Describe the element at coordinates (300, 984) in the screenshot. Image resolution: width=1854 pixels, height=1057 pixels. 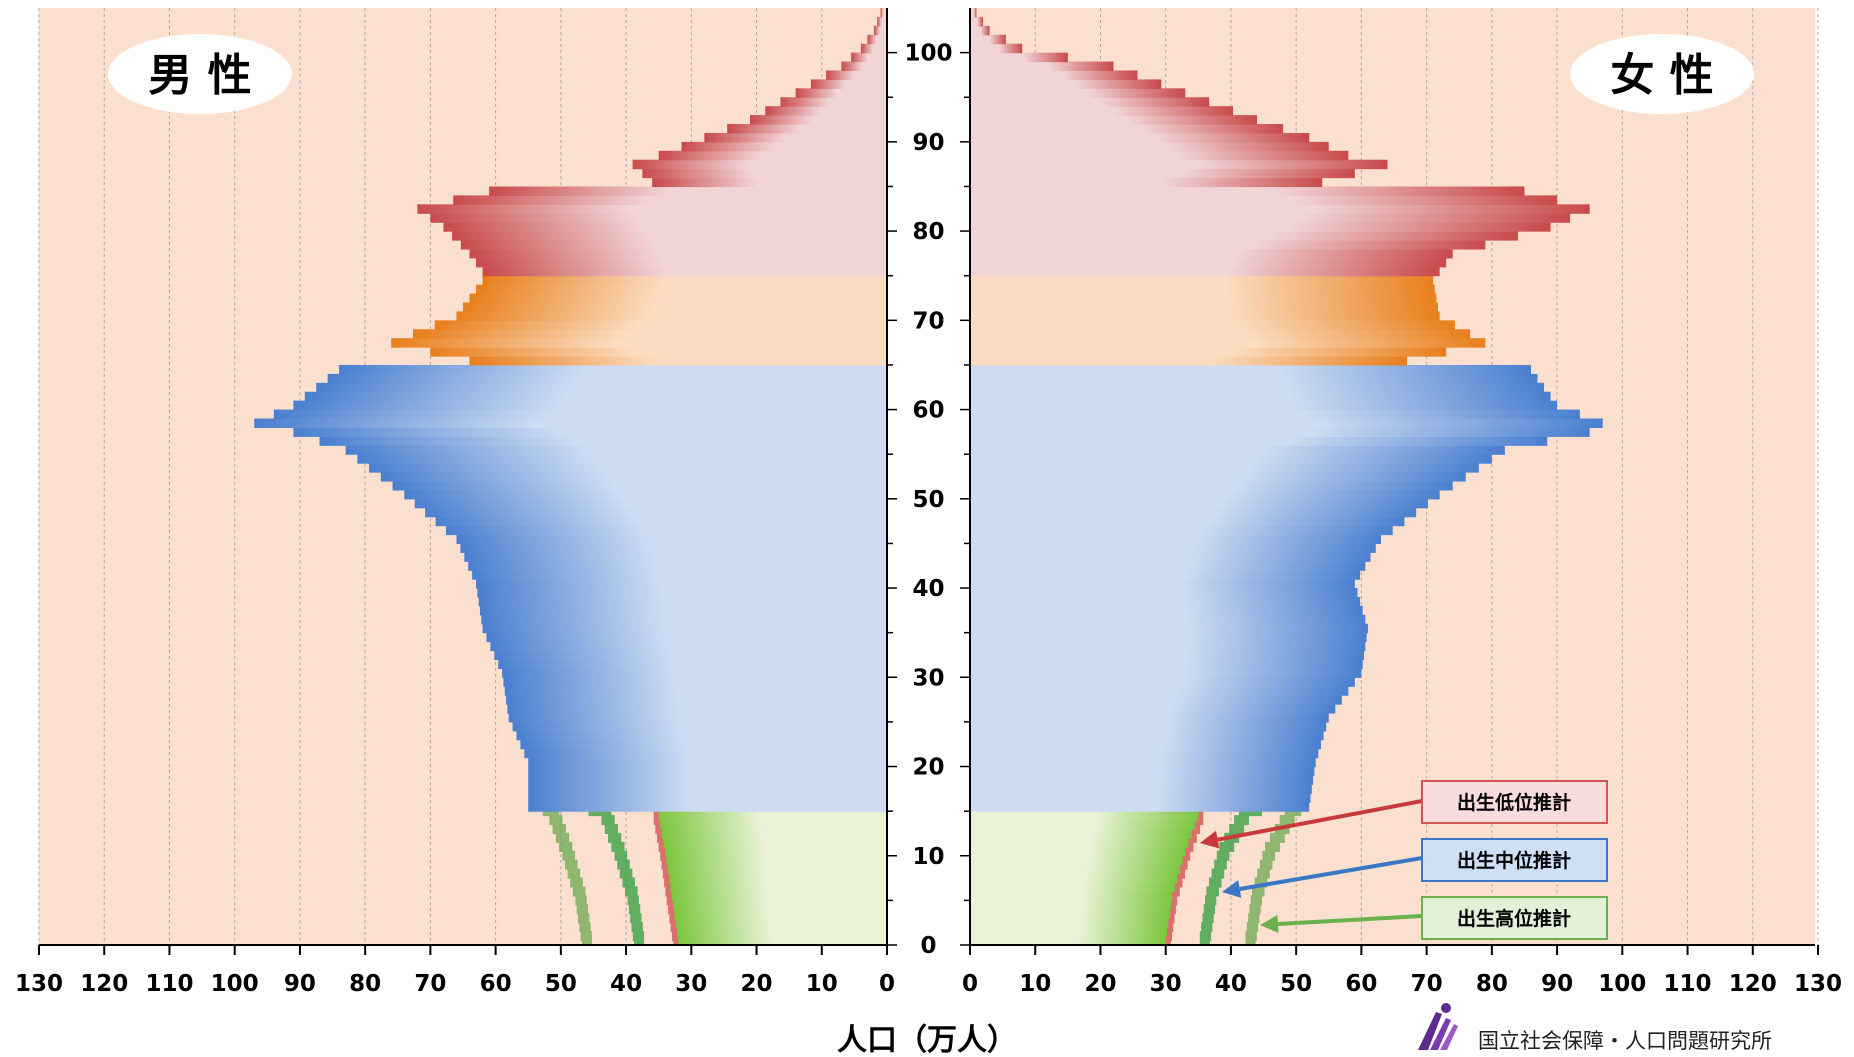
I see `male-x-tick-label-90: 90` at that location.